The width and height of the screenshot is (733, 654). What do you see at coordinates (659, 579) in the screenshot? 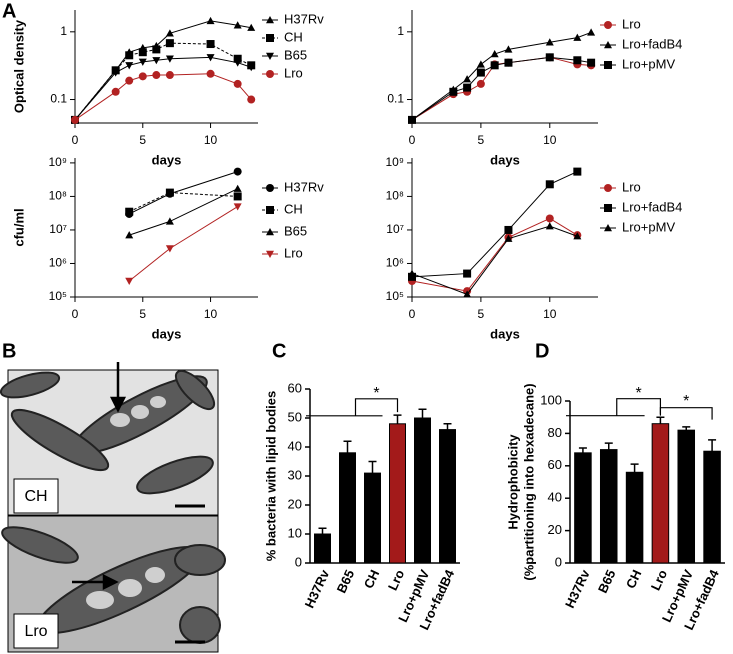
I see `x-tick-label: Lro` at bounding box center [659, 579].